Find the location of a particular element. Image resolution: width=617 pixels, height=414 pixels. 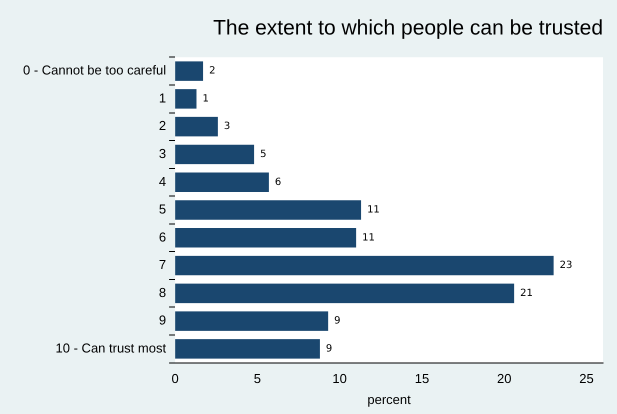

y-tick-label: 2 is located at coordinates (162, 126).